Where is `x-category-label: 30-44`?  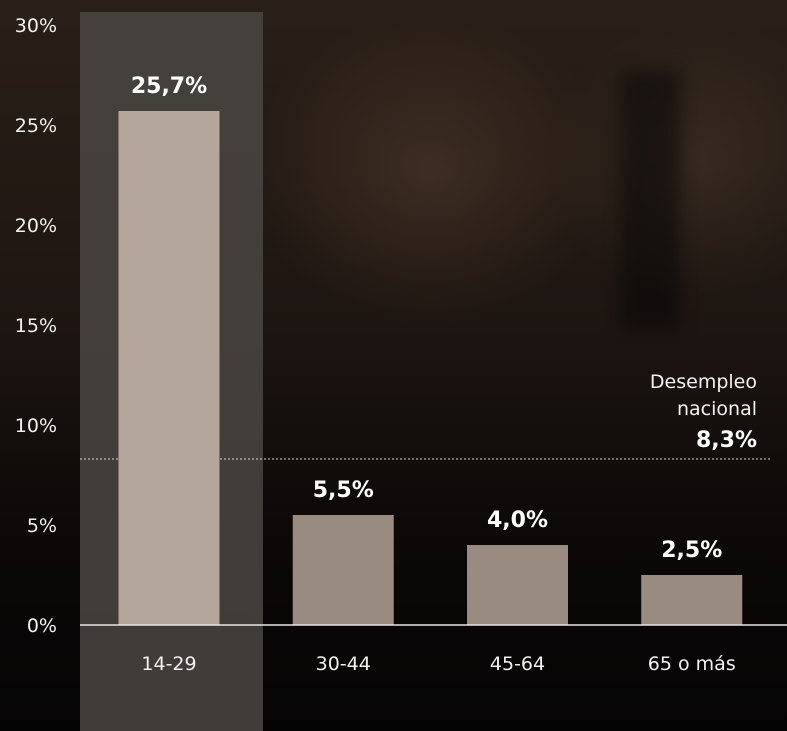 x-category-label: 30-44 is located at coordinates (343, 664).